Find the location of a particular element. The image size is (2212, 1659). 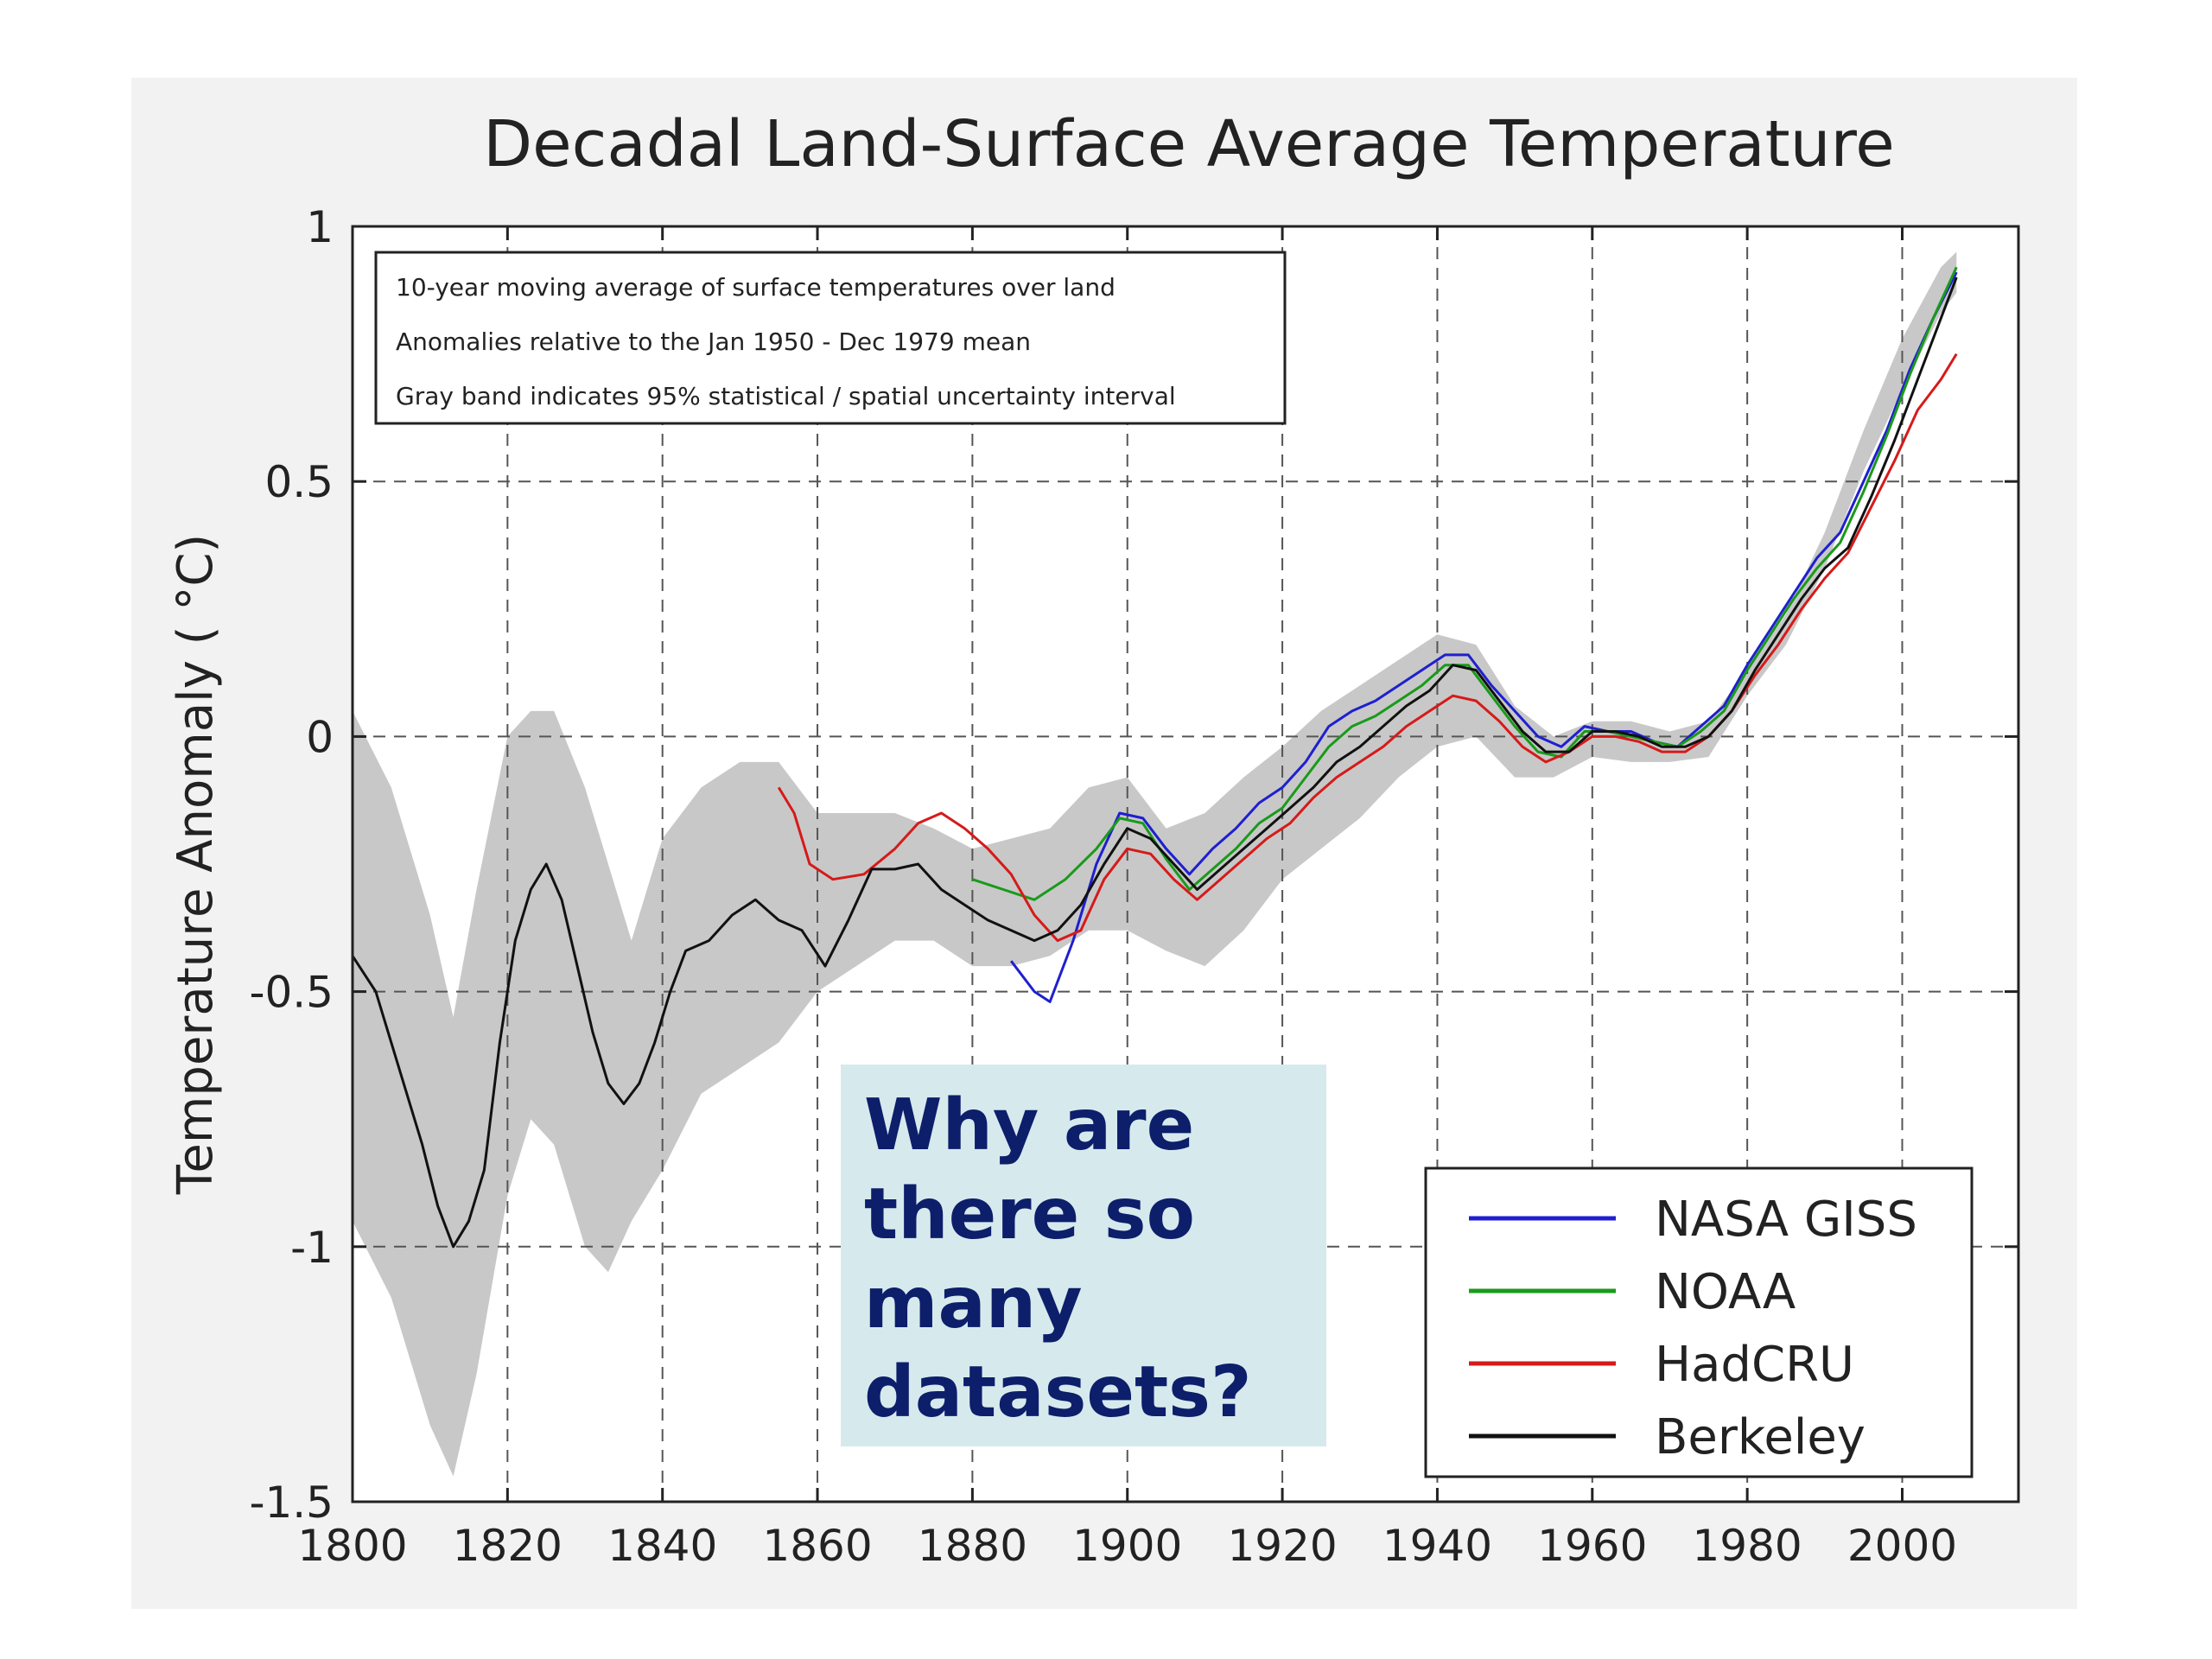

legend: NASA GISS NOAA HadCRU Berkeley is located at coordinates (1699, 1322).